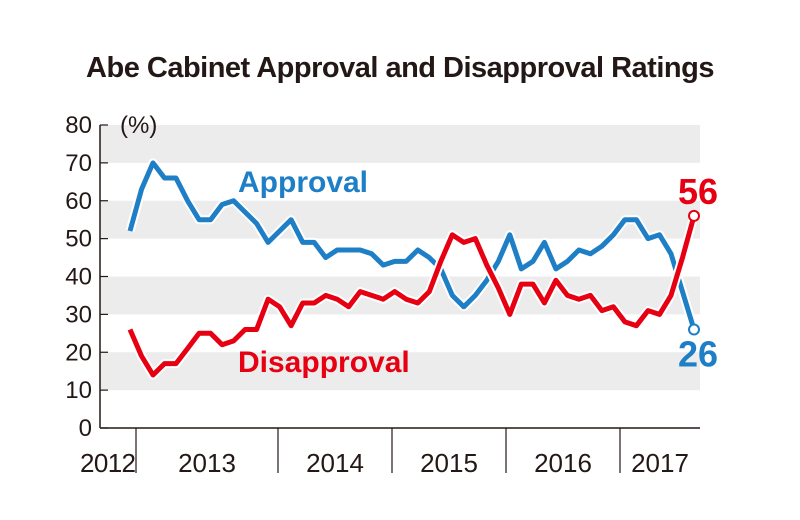  Describe the element at coordinates (563, 463) in the screenshot. I see `x-tick-label: 2016` at that location.